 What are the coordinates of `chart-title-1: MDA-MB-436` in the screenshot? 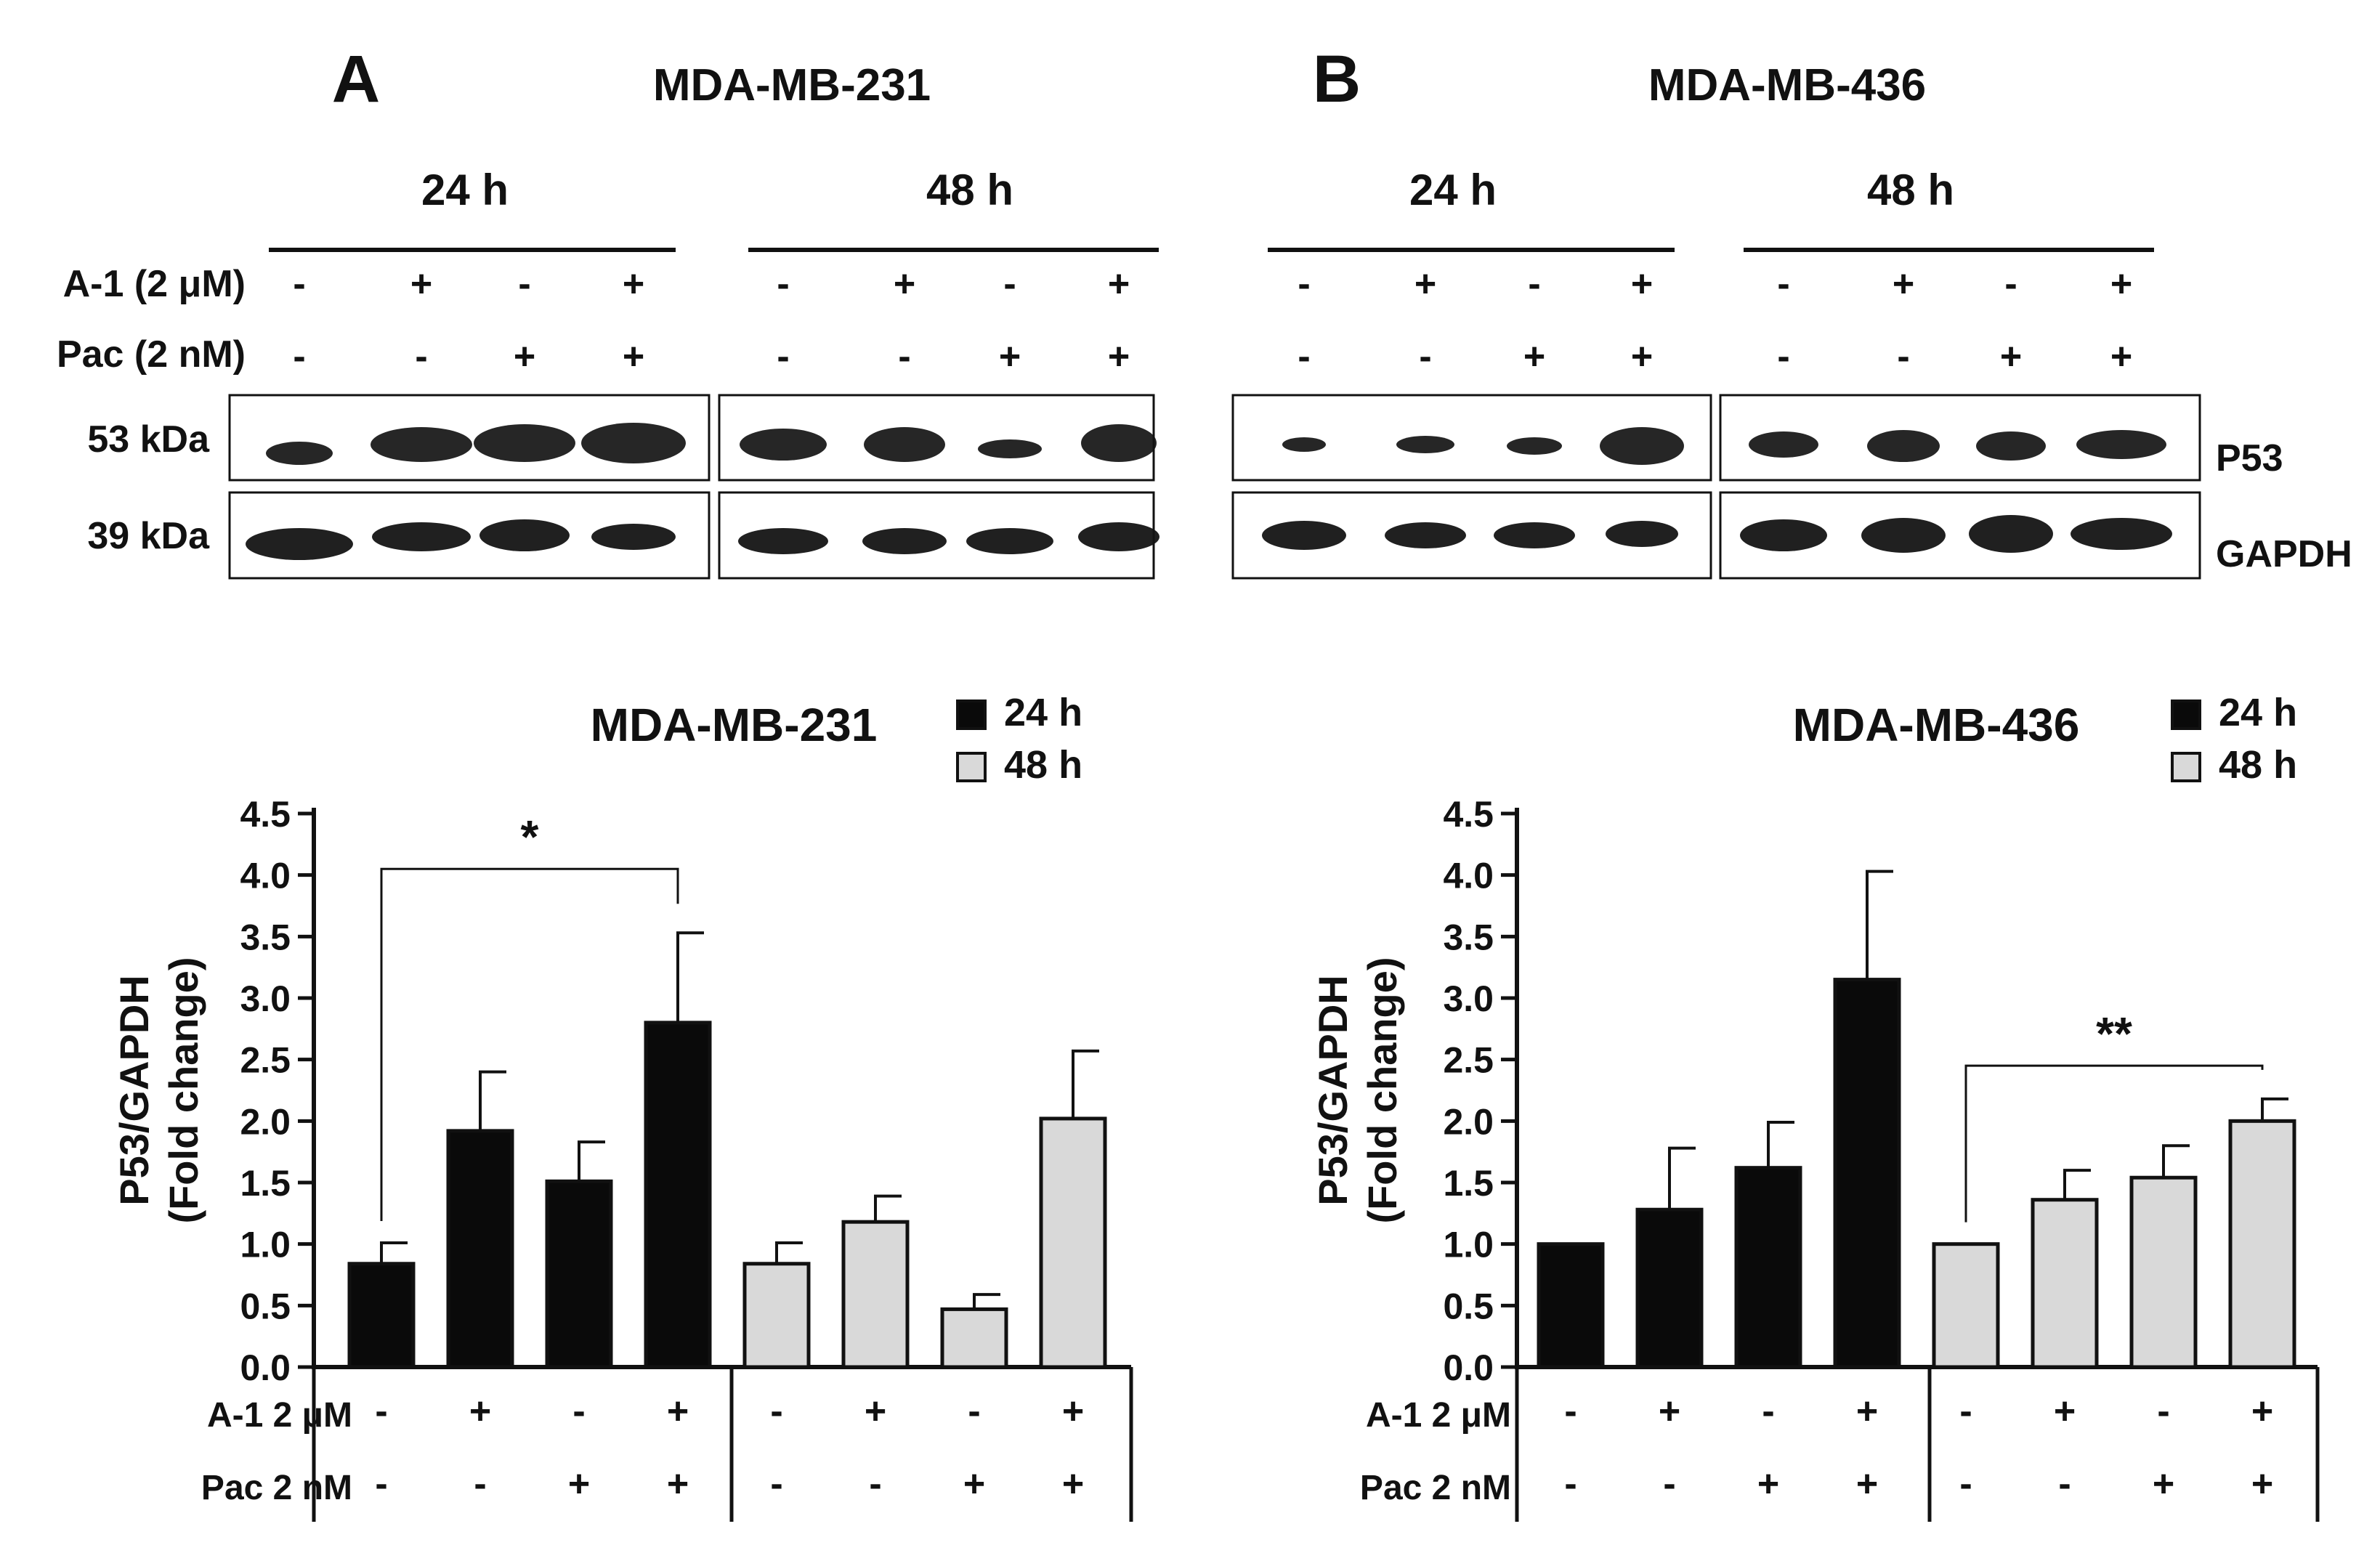 It's located at (1936, 725).